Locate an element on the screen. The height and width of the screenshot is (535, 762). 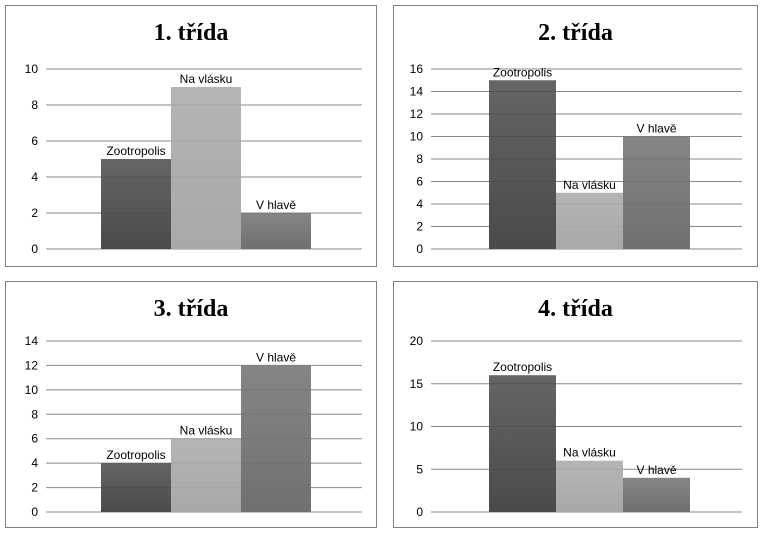
y-tick-label: 5 is located at coordinates (419, 469).